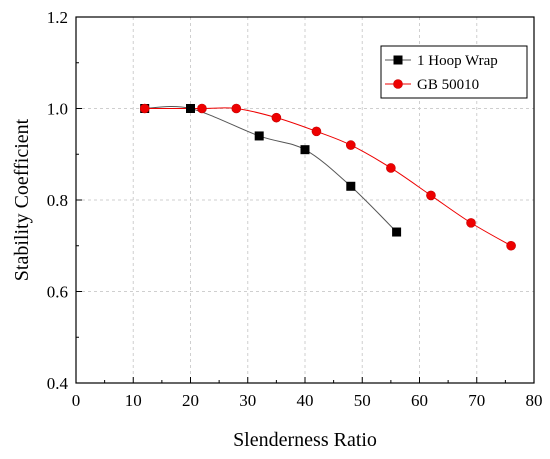 The image size is (550, 459). Describe the element at coordinates (362, 400) in the screenshot. I see `x-tick-label: 50` at that location.